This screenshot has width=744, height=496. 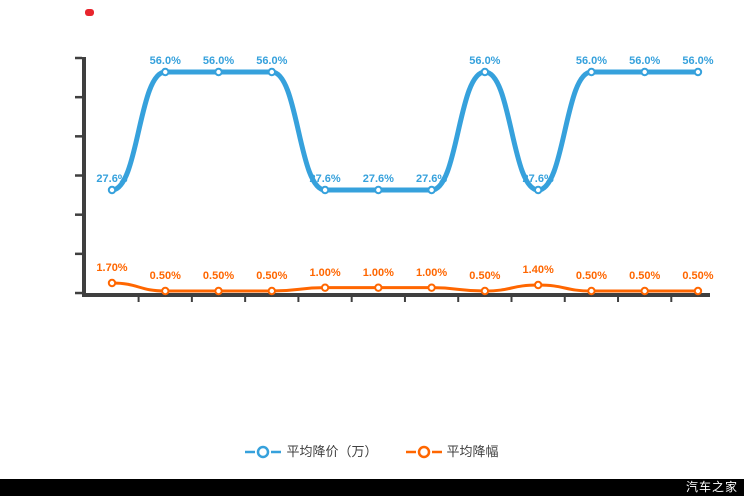 I want to click on data-label-orange-3: 0.50%, so click(x=218, y=276).